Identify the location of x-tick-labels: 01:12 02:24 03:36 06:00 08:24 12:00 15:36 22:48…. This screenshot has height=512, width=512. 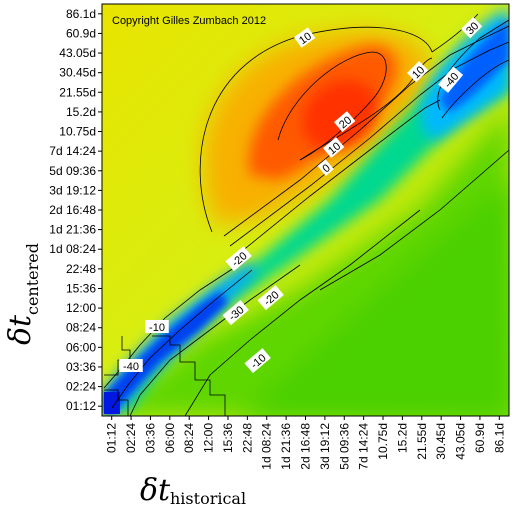
(305, 443).